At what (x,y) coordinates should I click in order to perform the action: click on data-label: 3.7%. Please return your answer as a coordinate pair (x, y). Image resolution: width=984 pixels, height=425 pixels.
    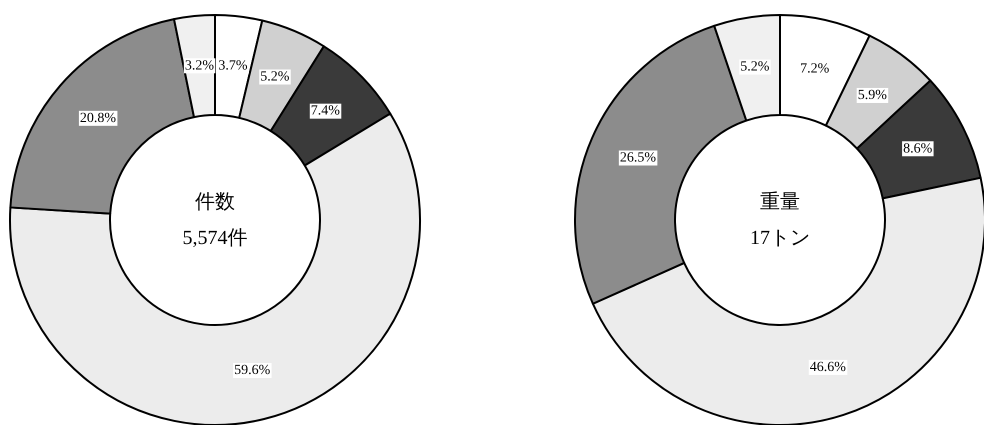
    Looking at the image, I should click on (233, 66).